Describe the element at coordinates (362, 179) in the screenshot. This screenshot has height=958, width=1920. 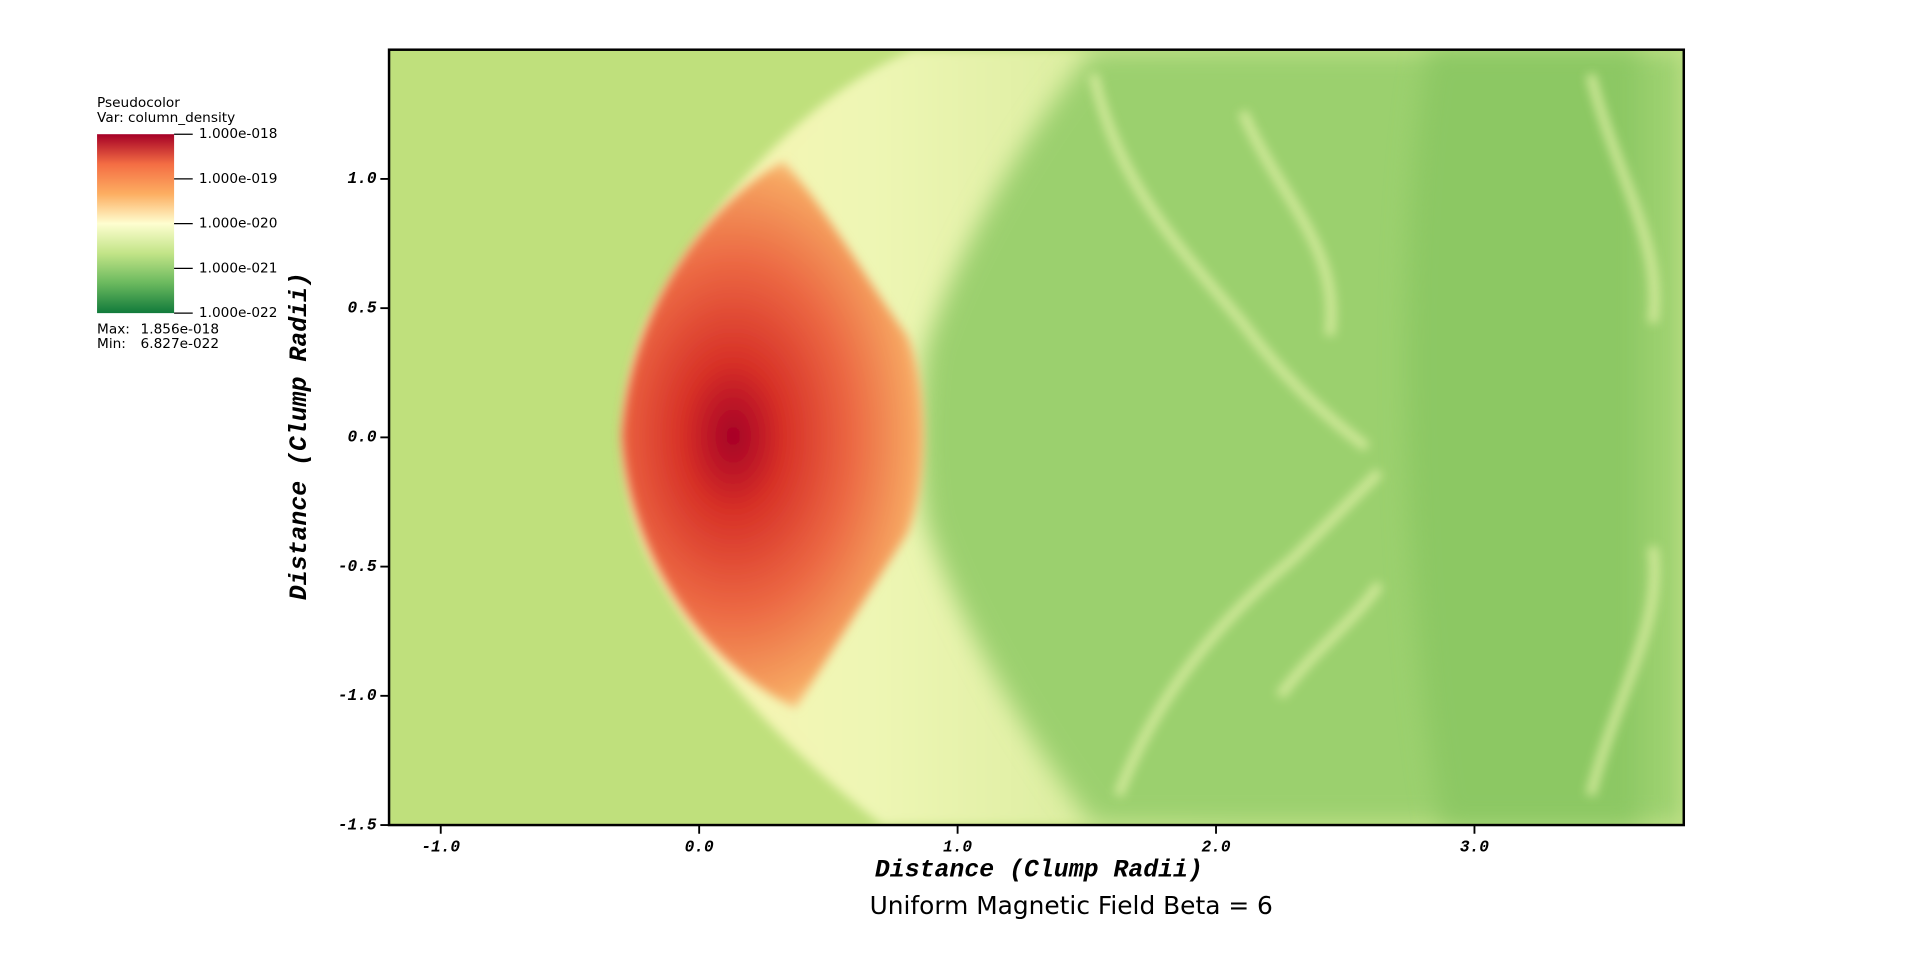
I see `y-tick-label: 1.0` at that location.